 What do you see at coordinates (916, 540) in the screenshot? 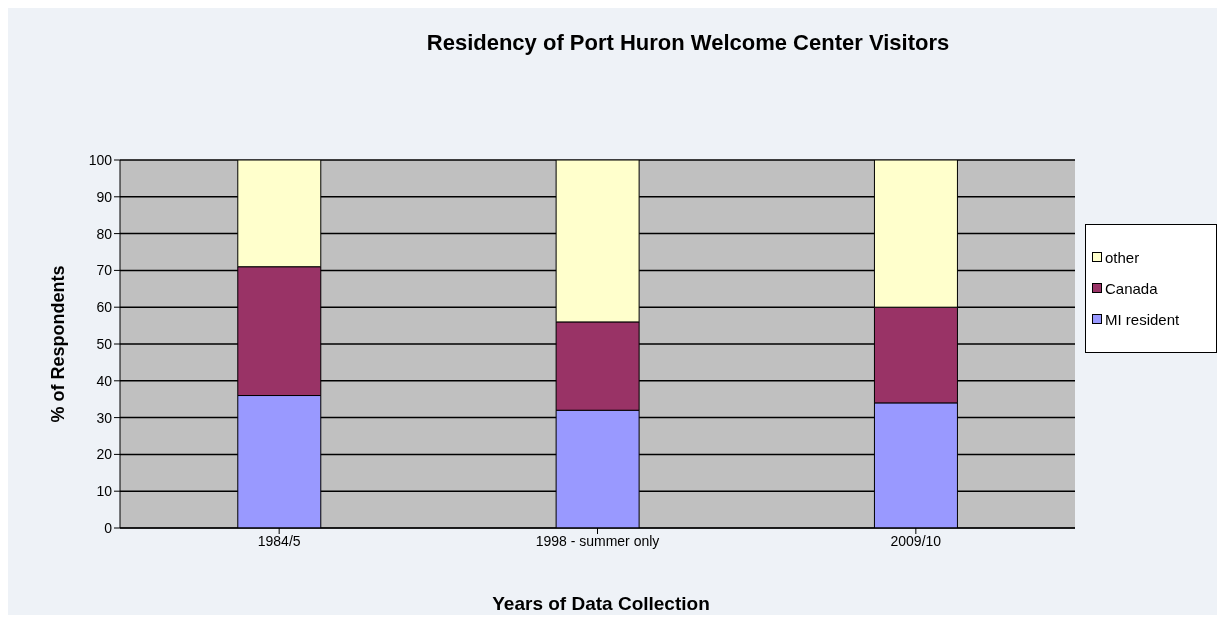
I see `x-tick-label: 2009/10` at bounding box center [916, 540].